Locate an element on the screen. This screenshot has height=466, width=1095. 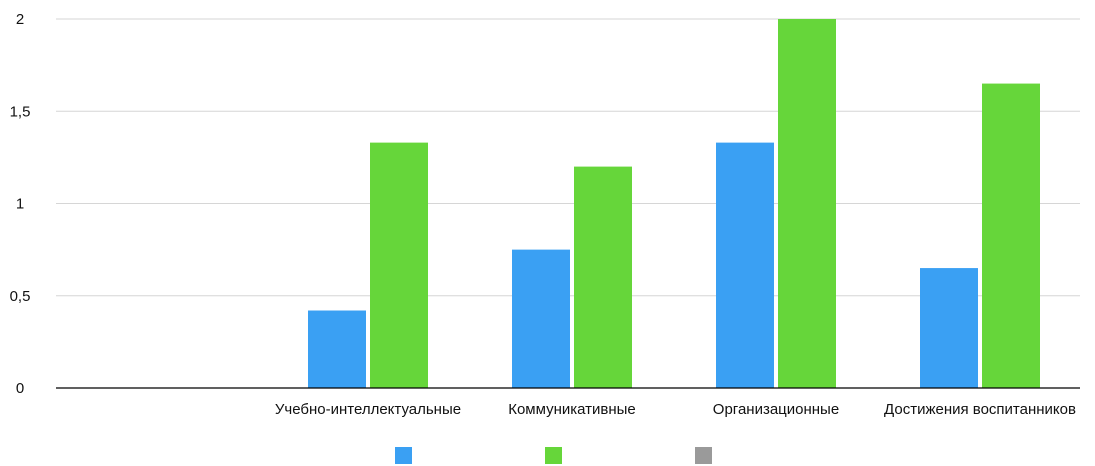
x-category-label: Организационные is located at coordinates (776, 409).